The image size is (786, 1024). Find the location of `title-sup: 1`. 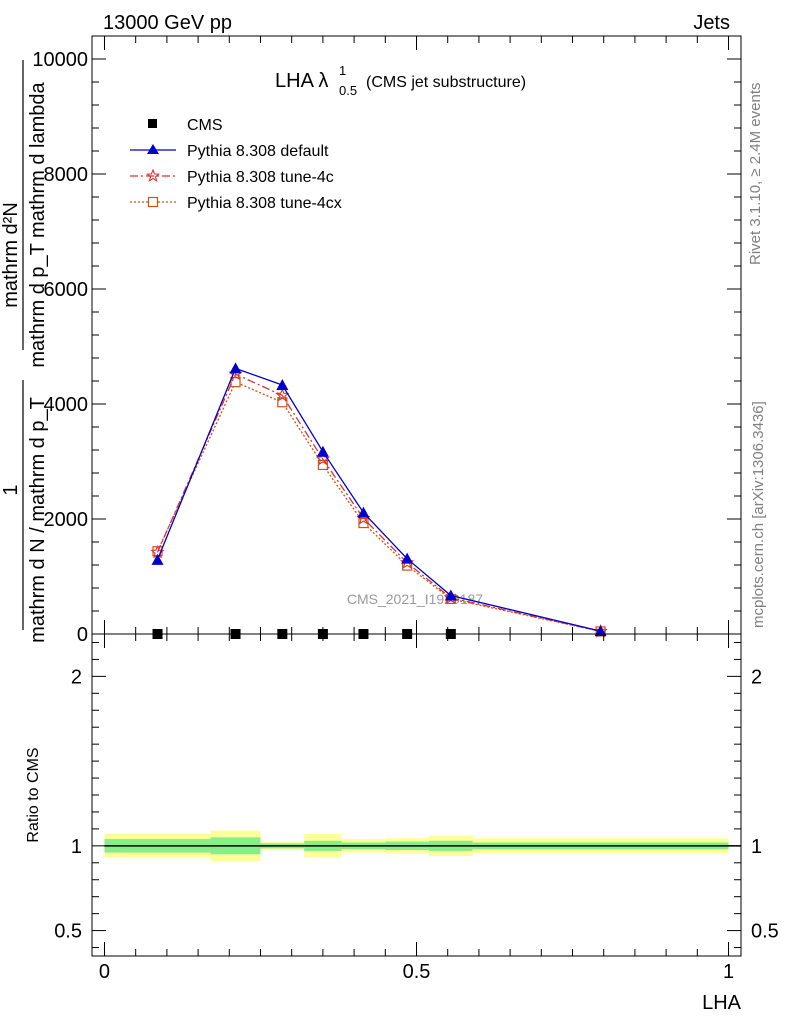

title-sup: 1 is located at coordinates (342, 70).